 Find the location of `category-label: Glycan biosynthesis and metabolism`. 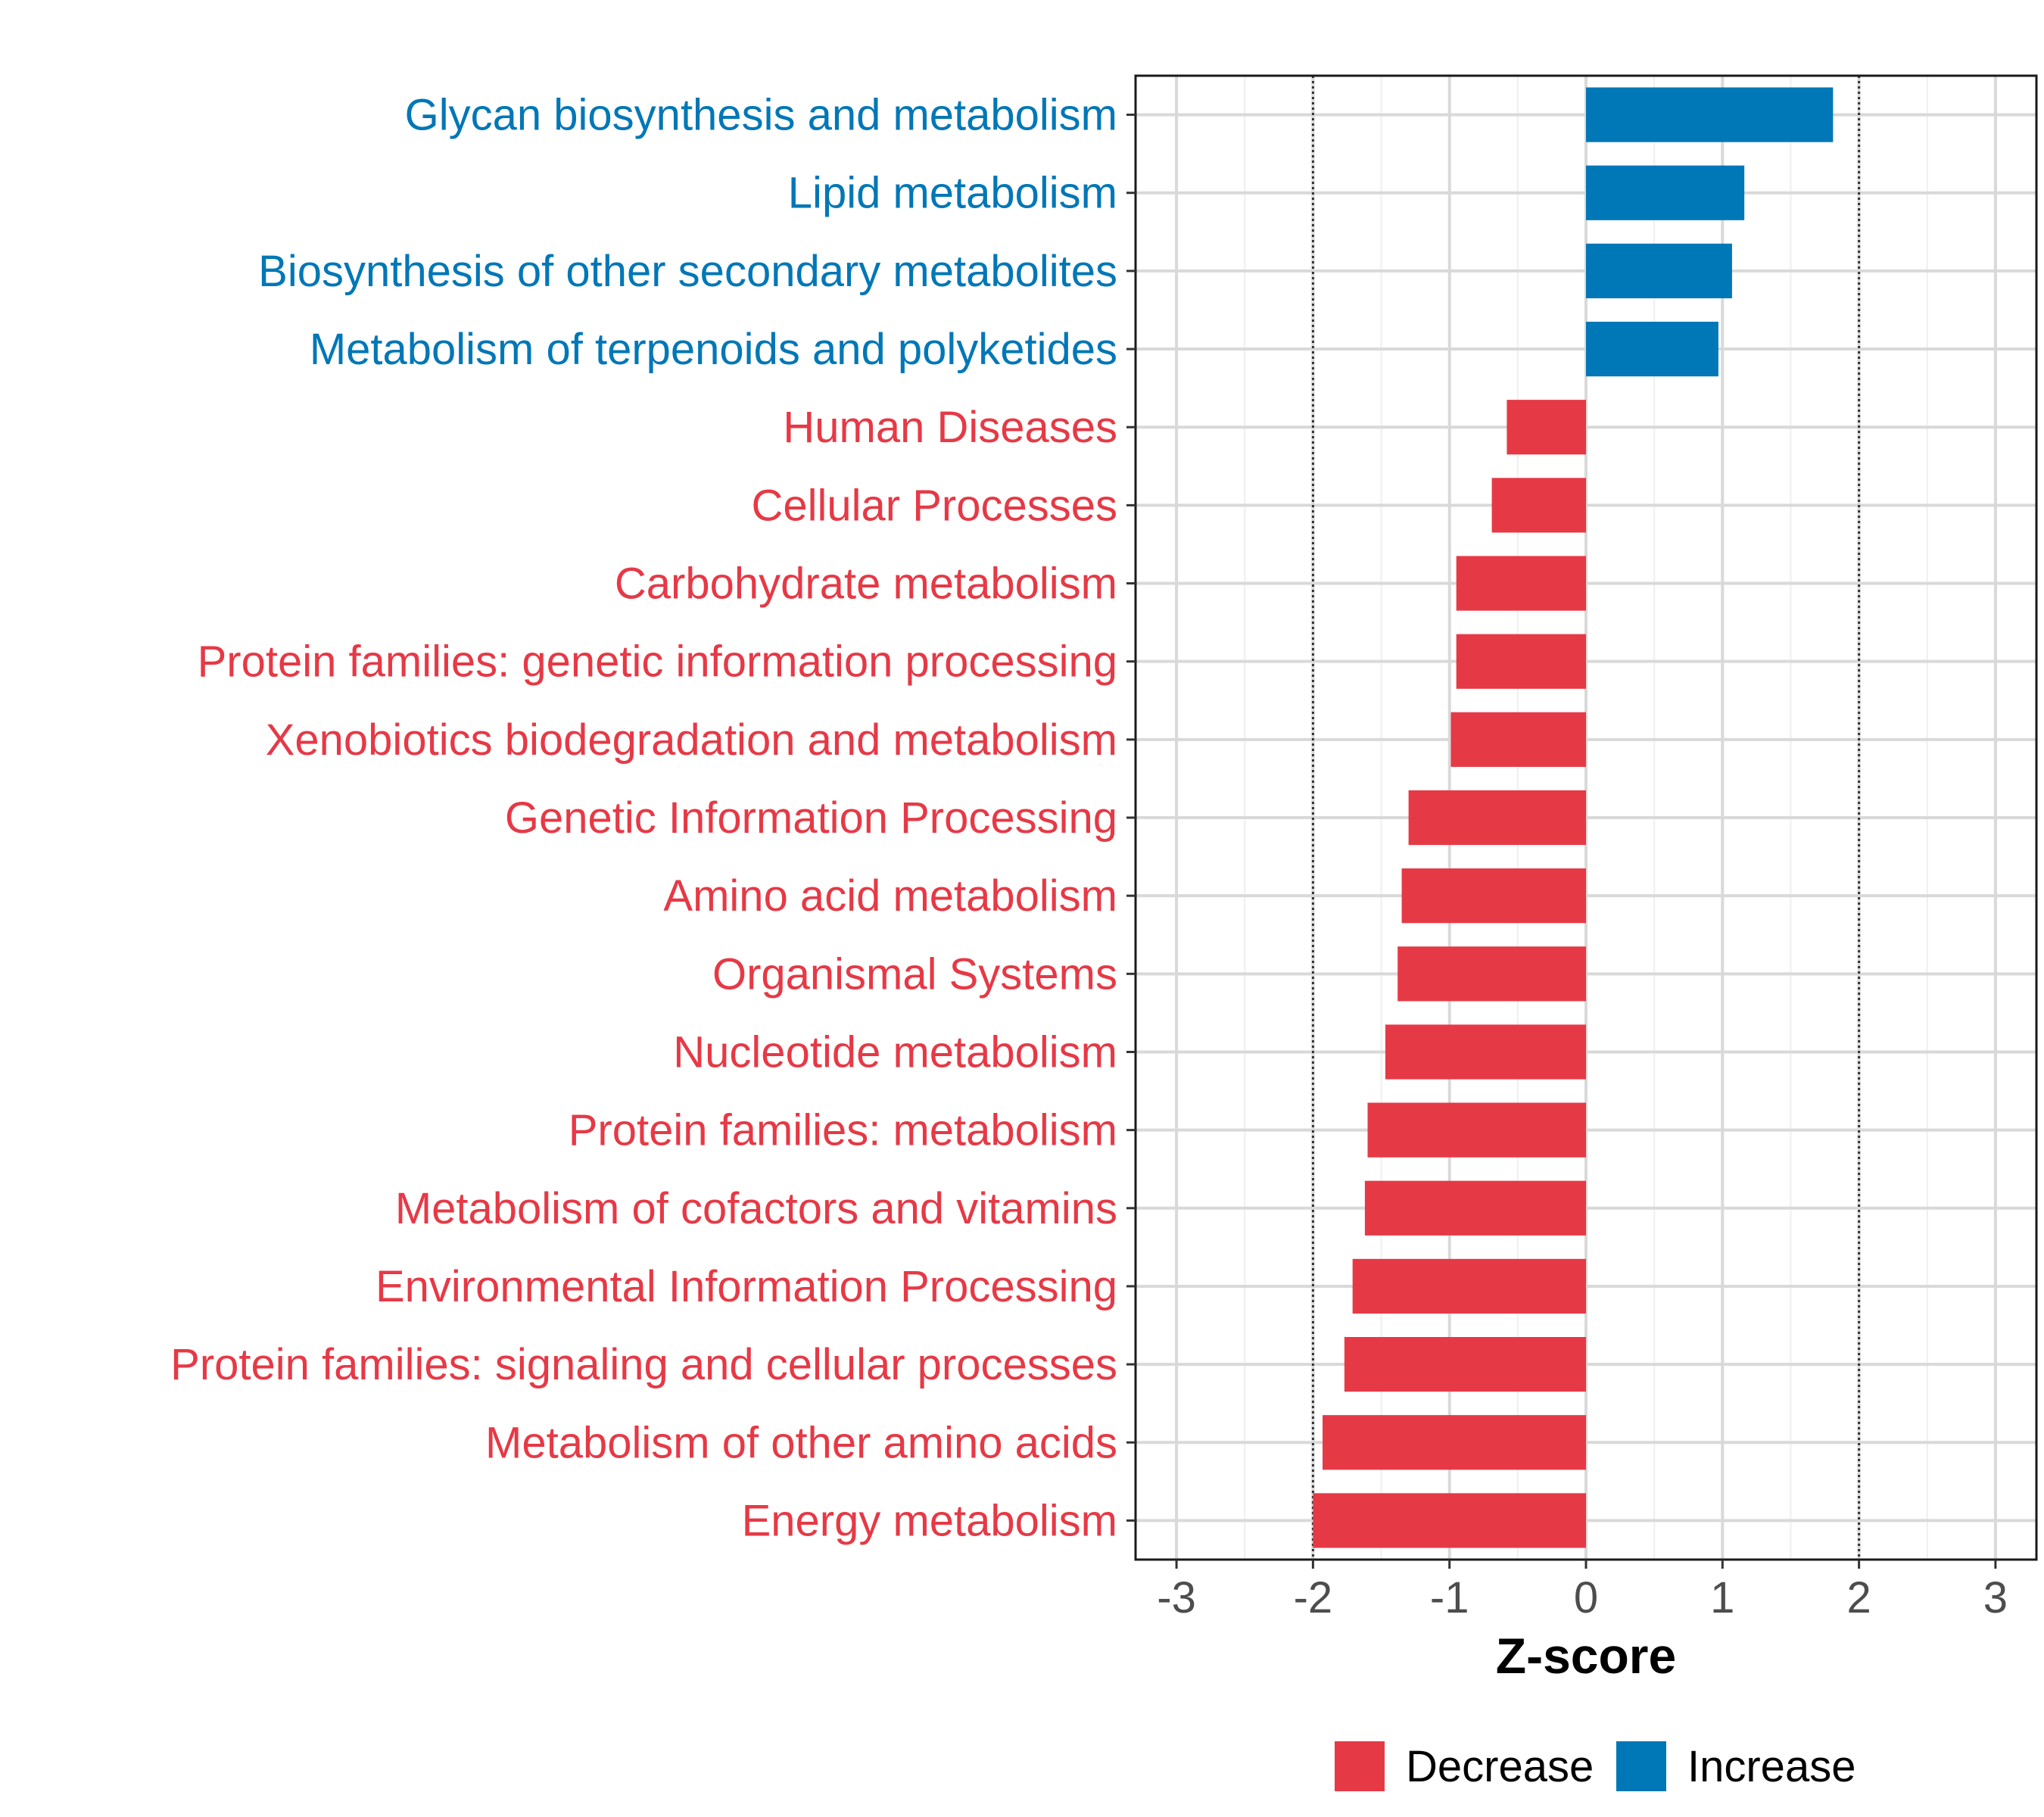

category-label: Glycan biosynthesis and metabolism is located at coordinates (761, 115).